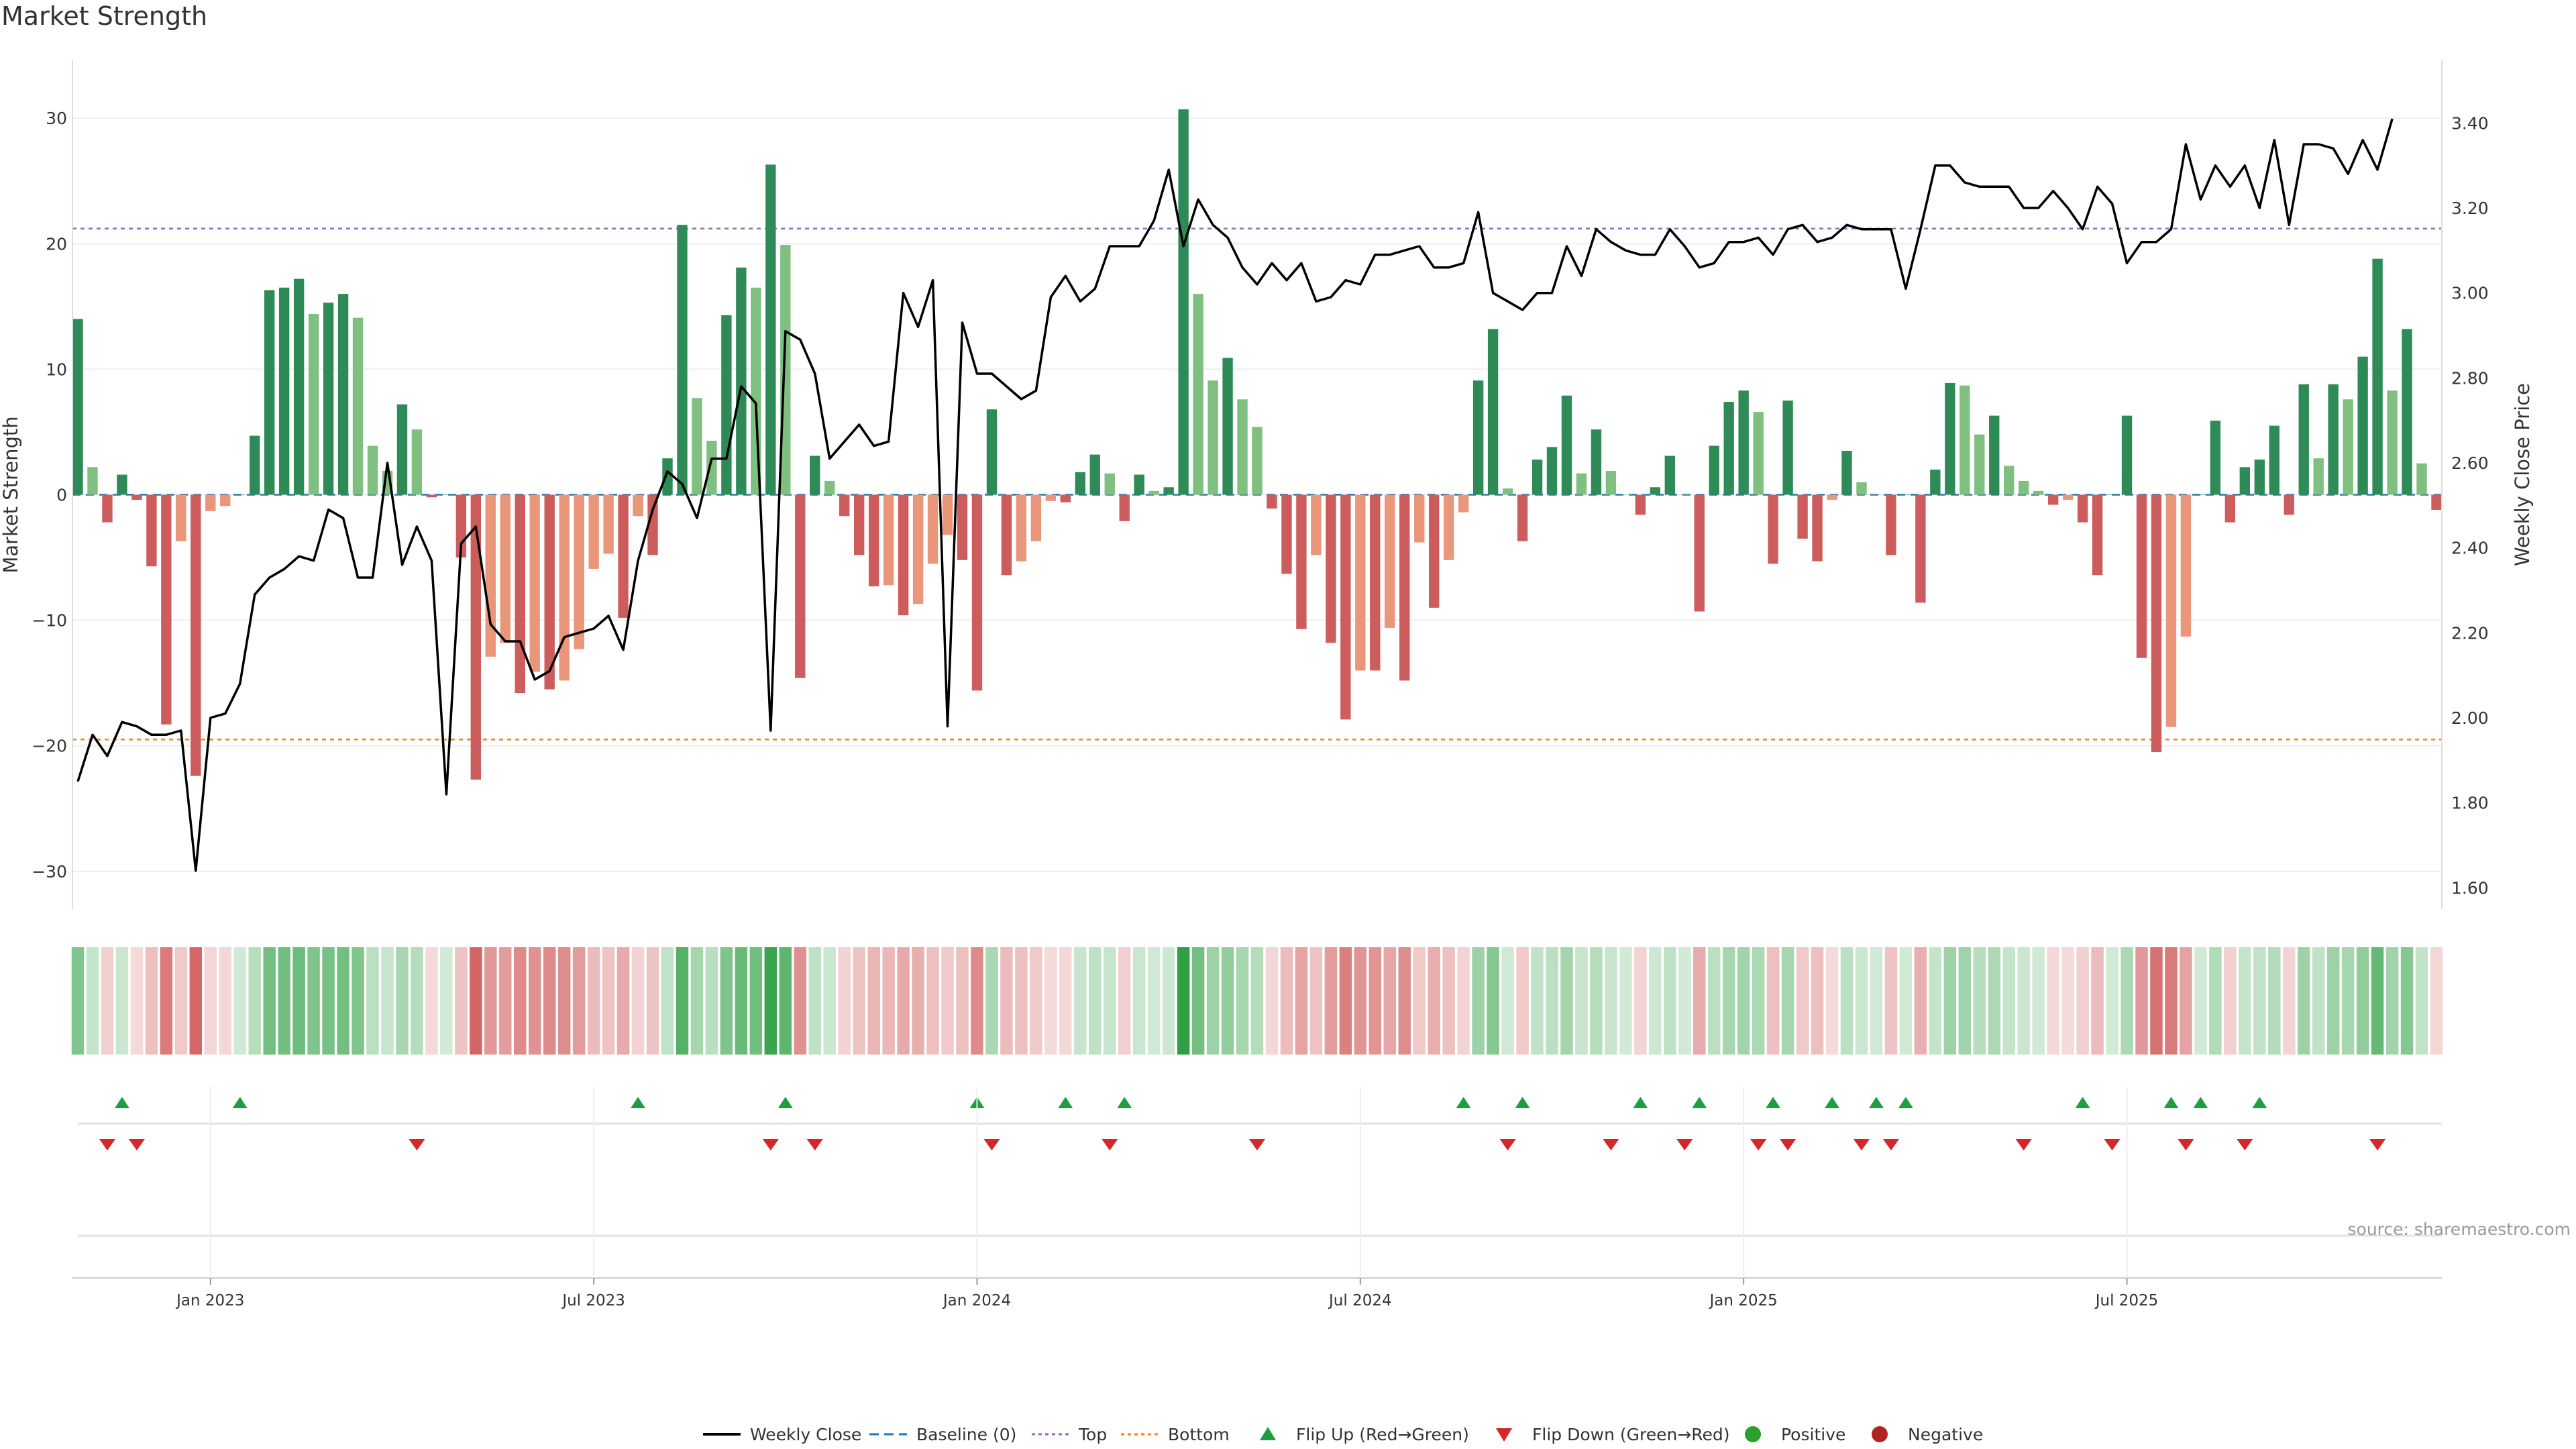 The width and height of the screenshot is (2576, 1449). I want to click on legend-top-label: Top, so click(1092, 1434).